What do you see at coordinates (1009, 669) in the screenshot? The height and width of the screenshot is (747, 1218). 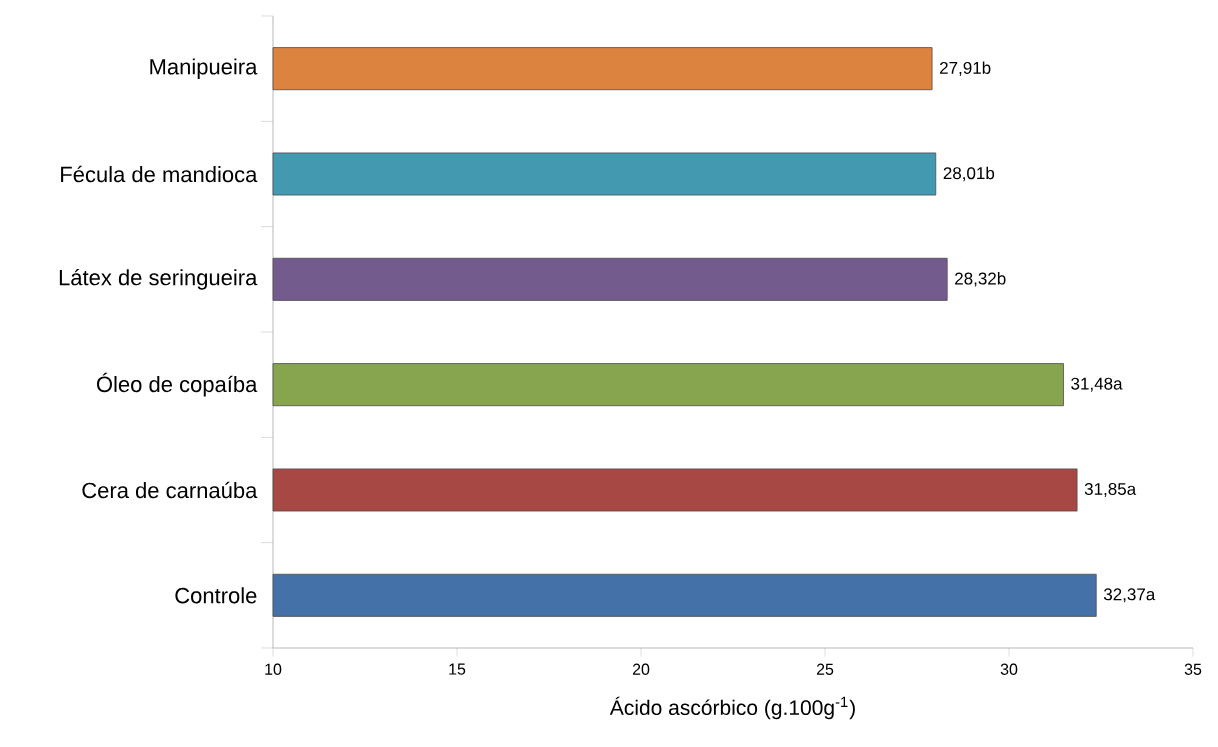 I see `x-tick-label: 30` at bounding box center [1009, 669].